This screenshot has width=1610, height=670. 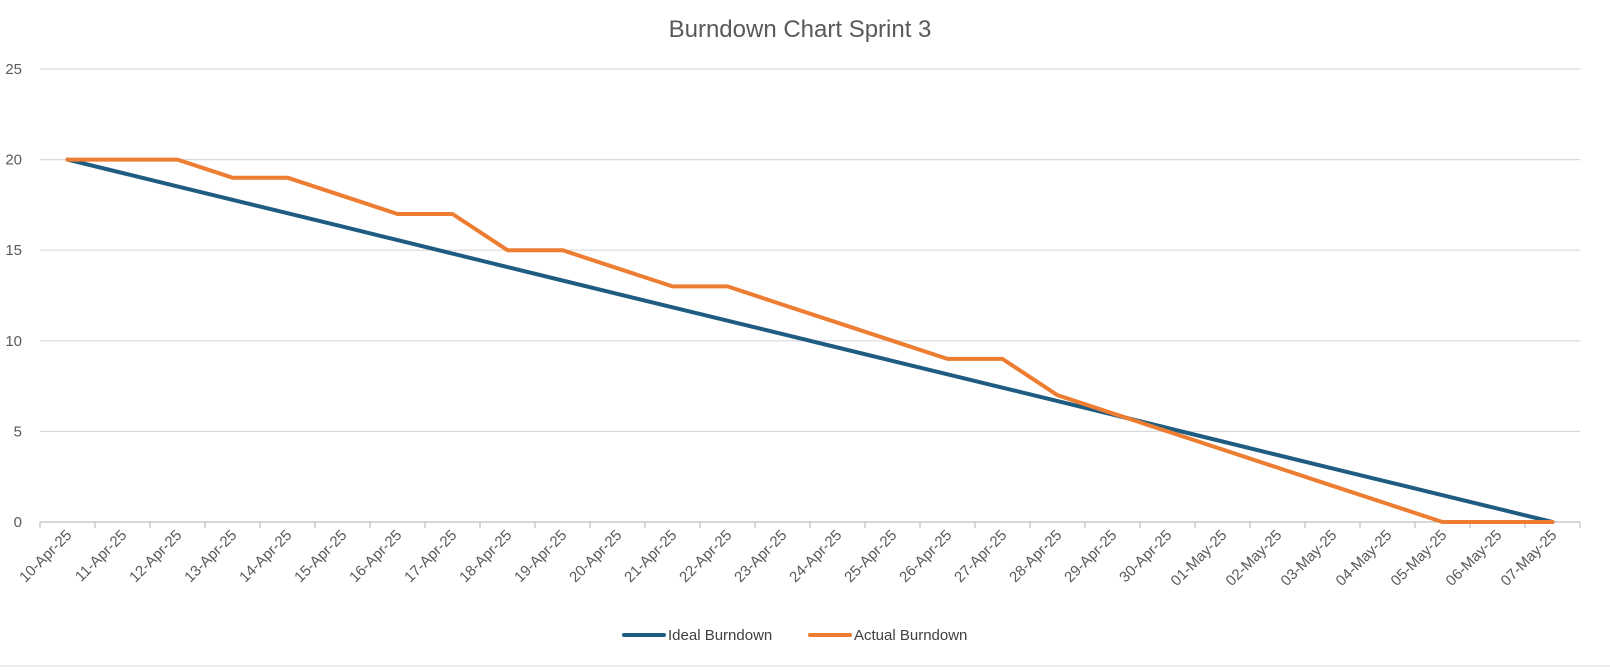 What do you see at coordinates (45, 556) in the screenshot?
I see `x-tick-label: 10-Apr-25` at bounding box center [45, 556].